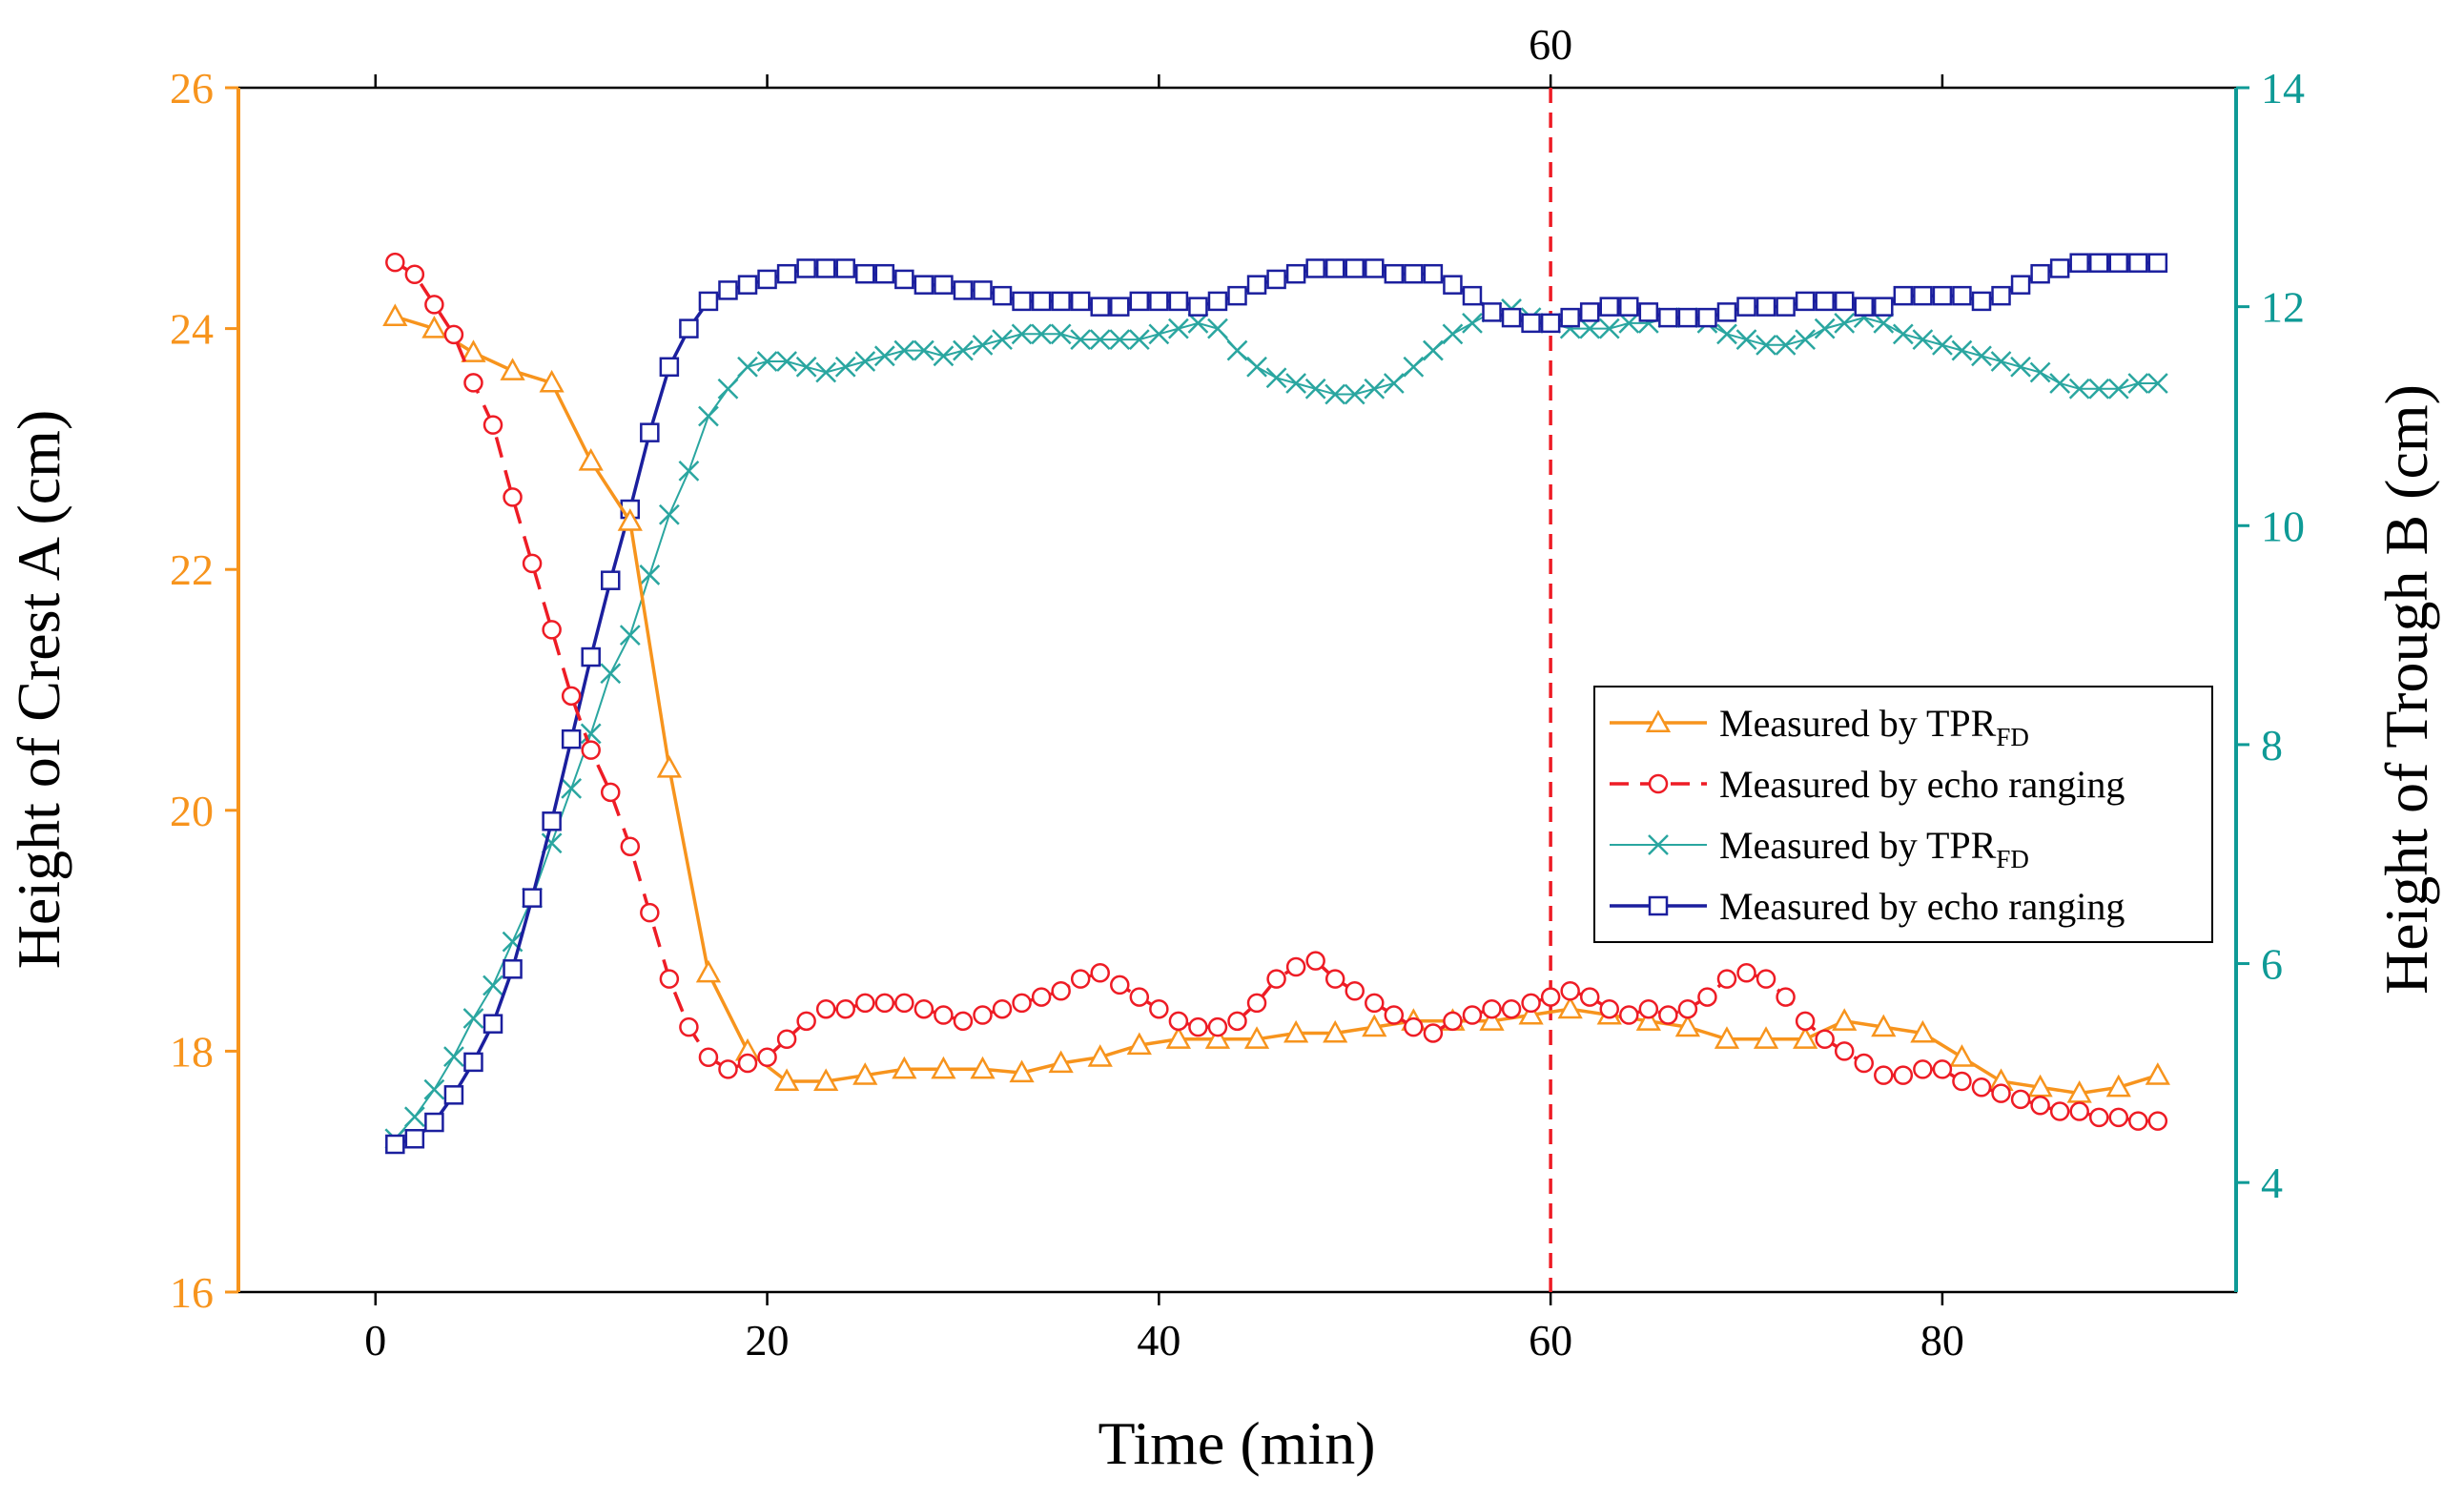 The image size is (2464, 1498). What do you see at coordinates (1874, 848) in the screenshot?
I see `legend-label: Measured by TPRFD` at bounding box center [1874, 848].